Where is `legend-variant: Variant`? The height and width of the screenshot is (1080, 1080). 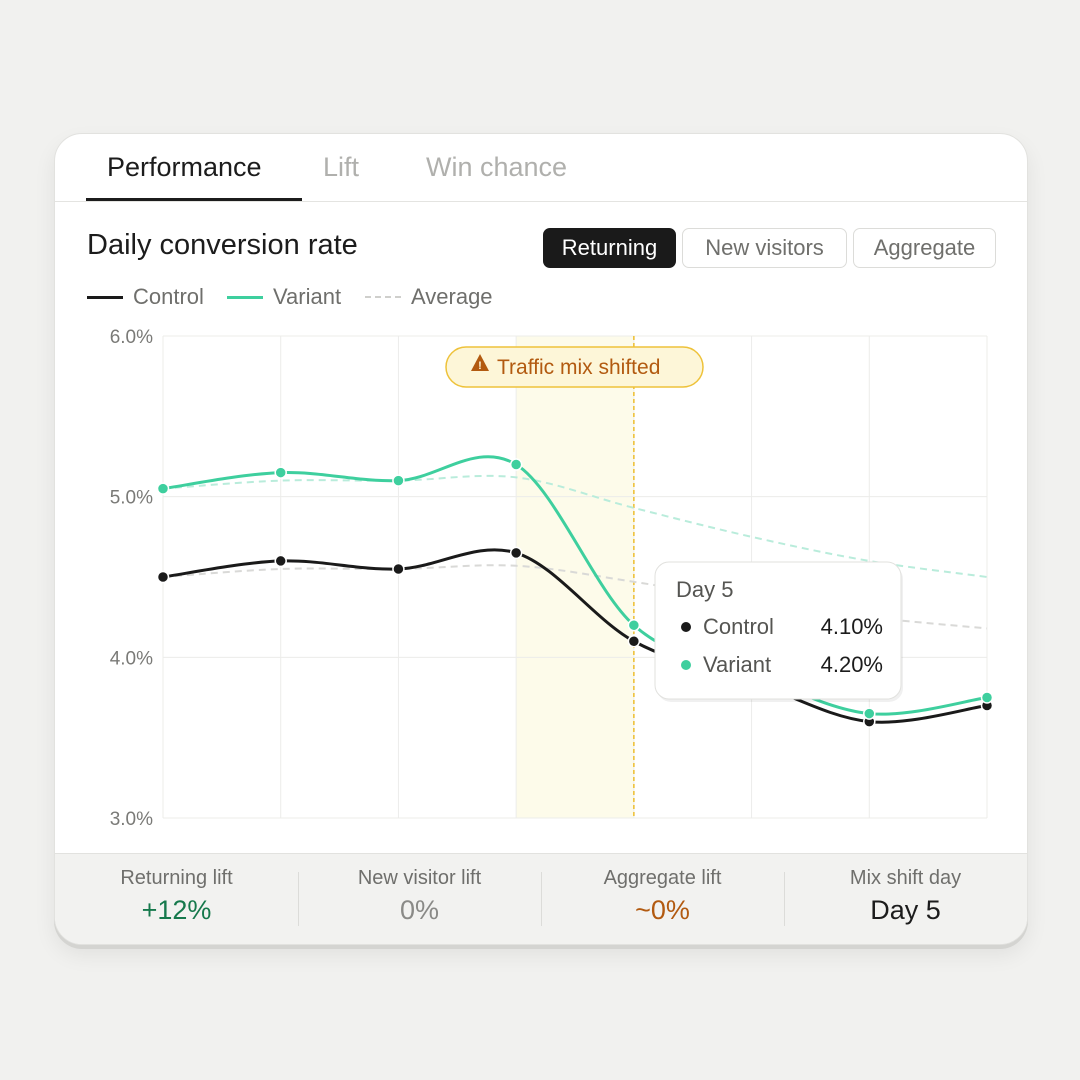
legend-variant: Variant is located at coordinates (284, 297).